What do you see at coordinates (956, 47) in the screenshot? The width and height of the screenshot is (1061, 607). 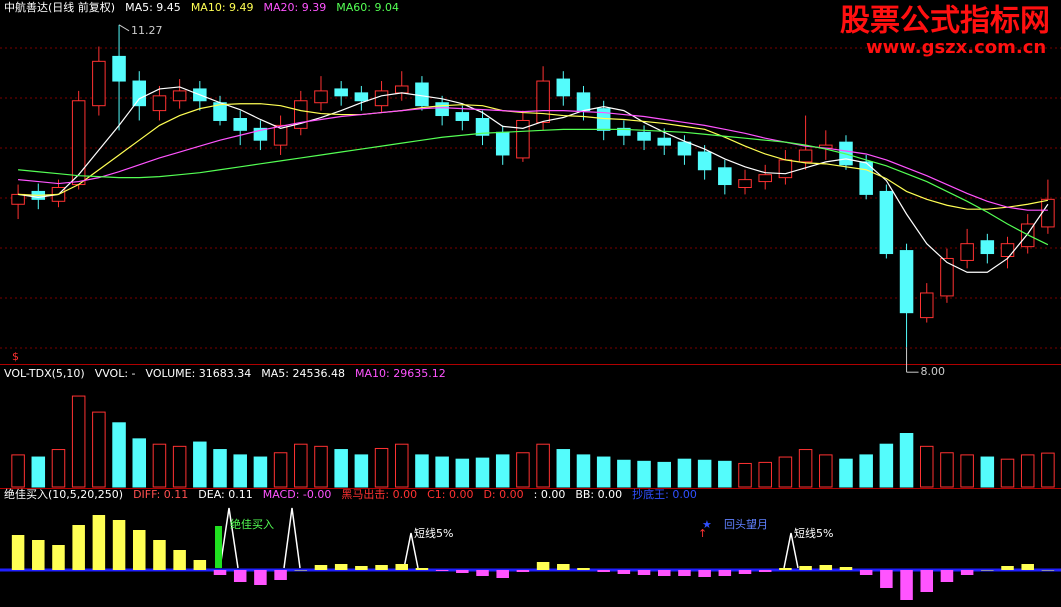 I see `watermark-url: www.gszx.com.cn` at bounding box center [956, 47].